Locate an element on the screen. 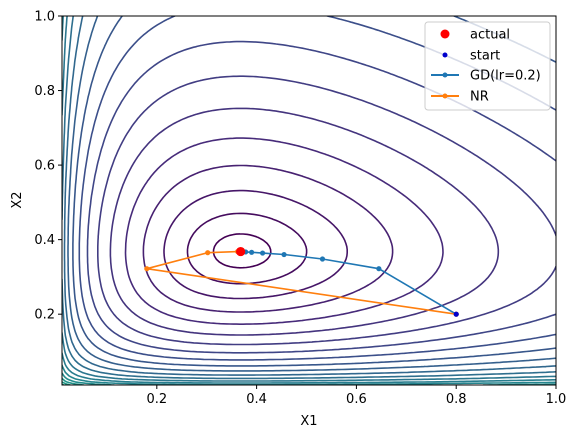 Image resolution: width=578 pixels, height=438 pixels. legend-start-label: start is located at coordinates (485, 56).